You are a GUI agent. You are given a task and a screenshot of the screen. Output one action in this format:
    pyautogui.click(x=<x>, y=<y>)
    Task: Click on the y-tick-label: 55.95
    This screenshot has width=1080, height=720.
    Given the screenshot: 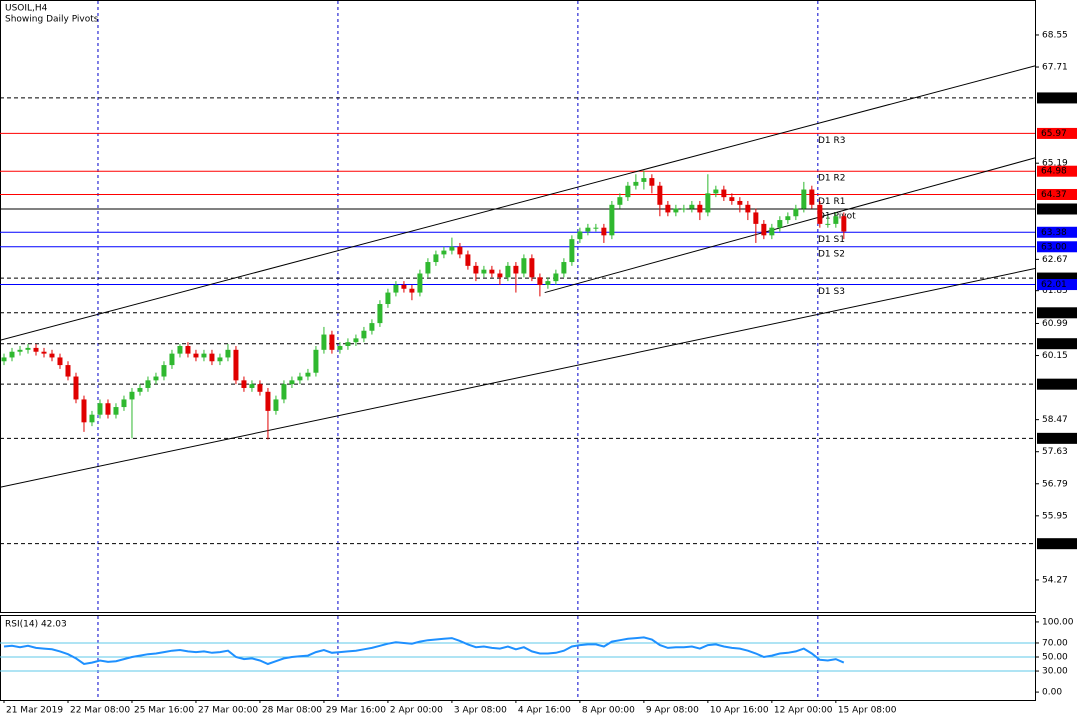 What is the action you would take?
    pyautogui.click(x=1055, y=516)
    